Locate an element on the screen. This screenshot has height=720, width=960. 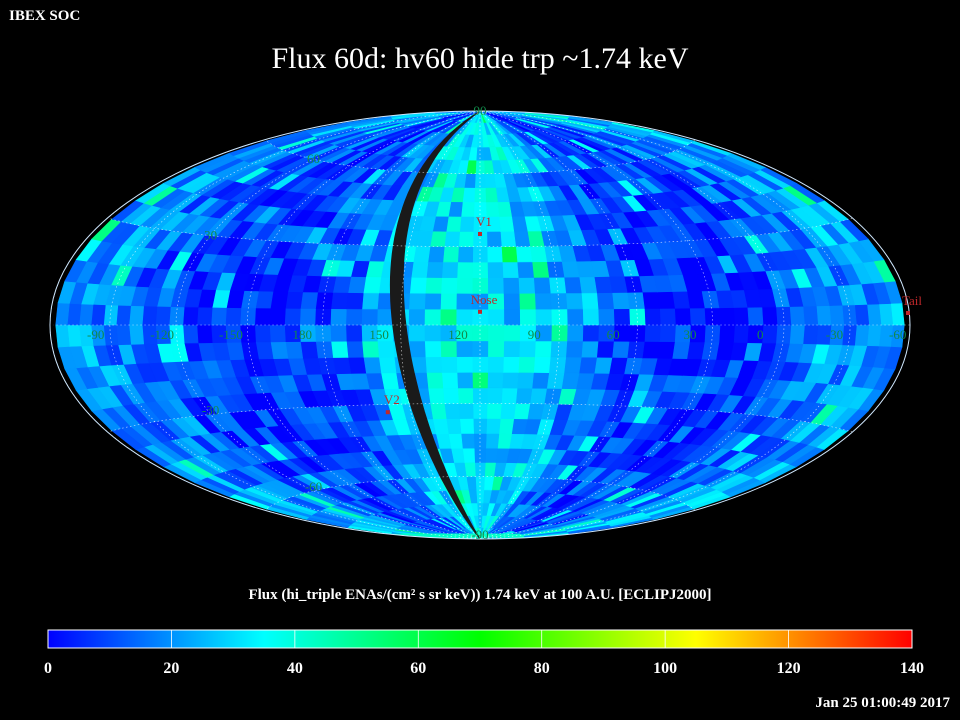
marker-tail-label: Tail is located at coordinates (912, 300).